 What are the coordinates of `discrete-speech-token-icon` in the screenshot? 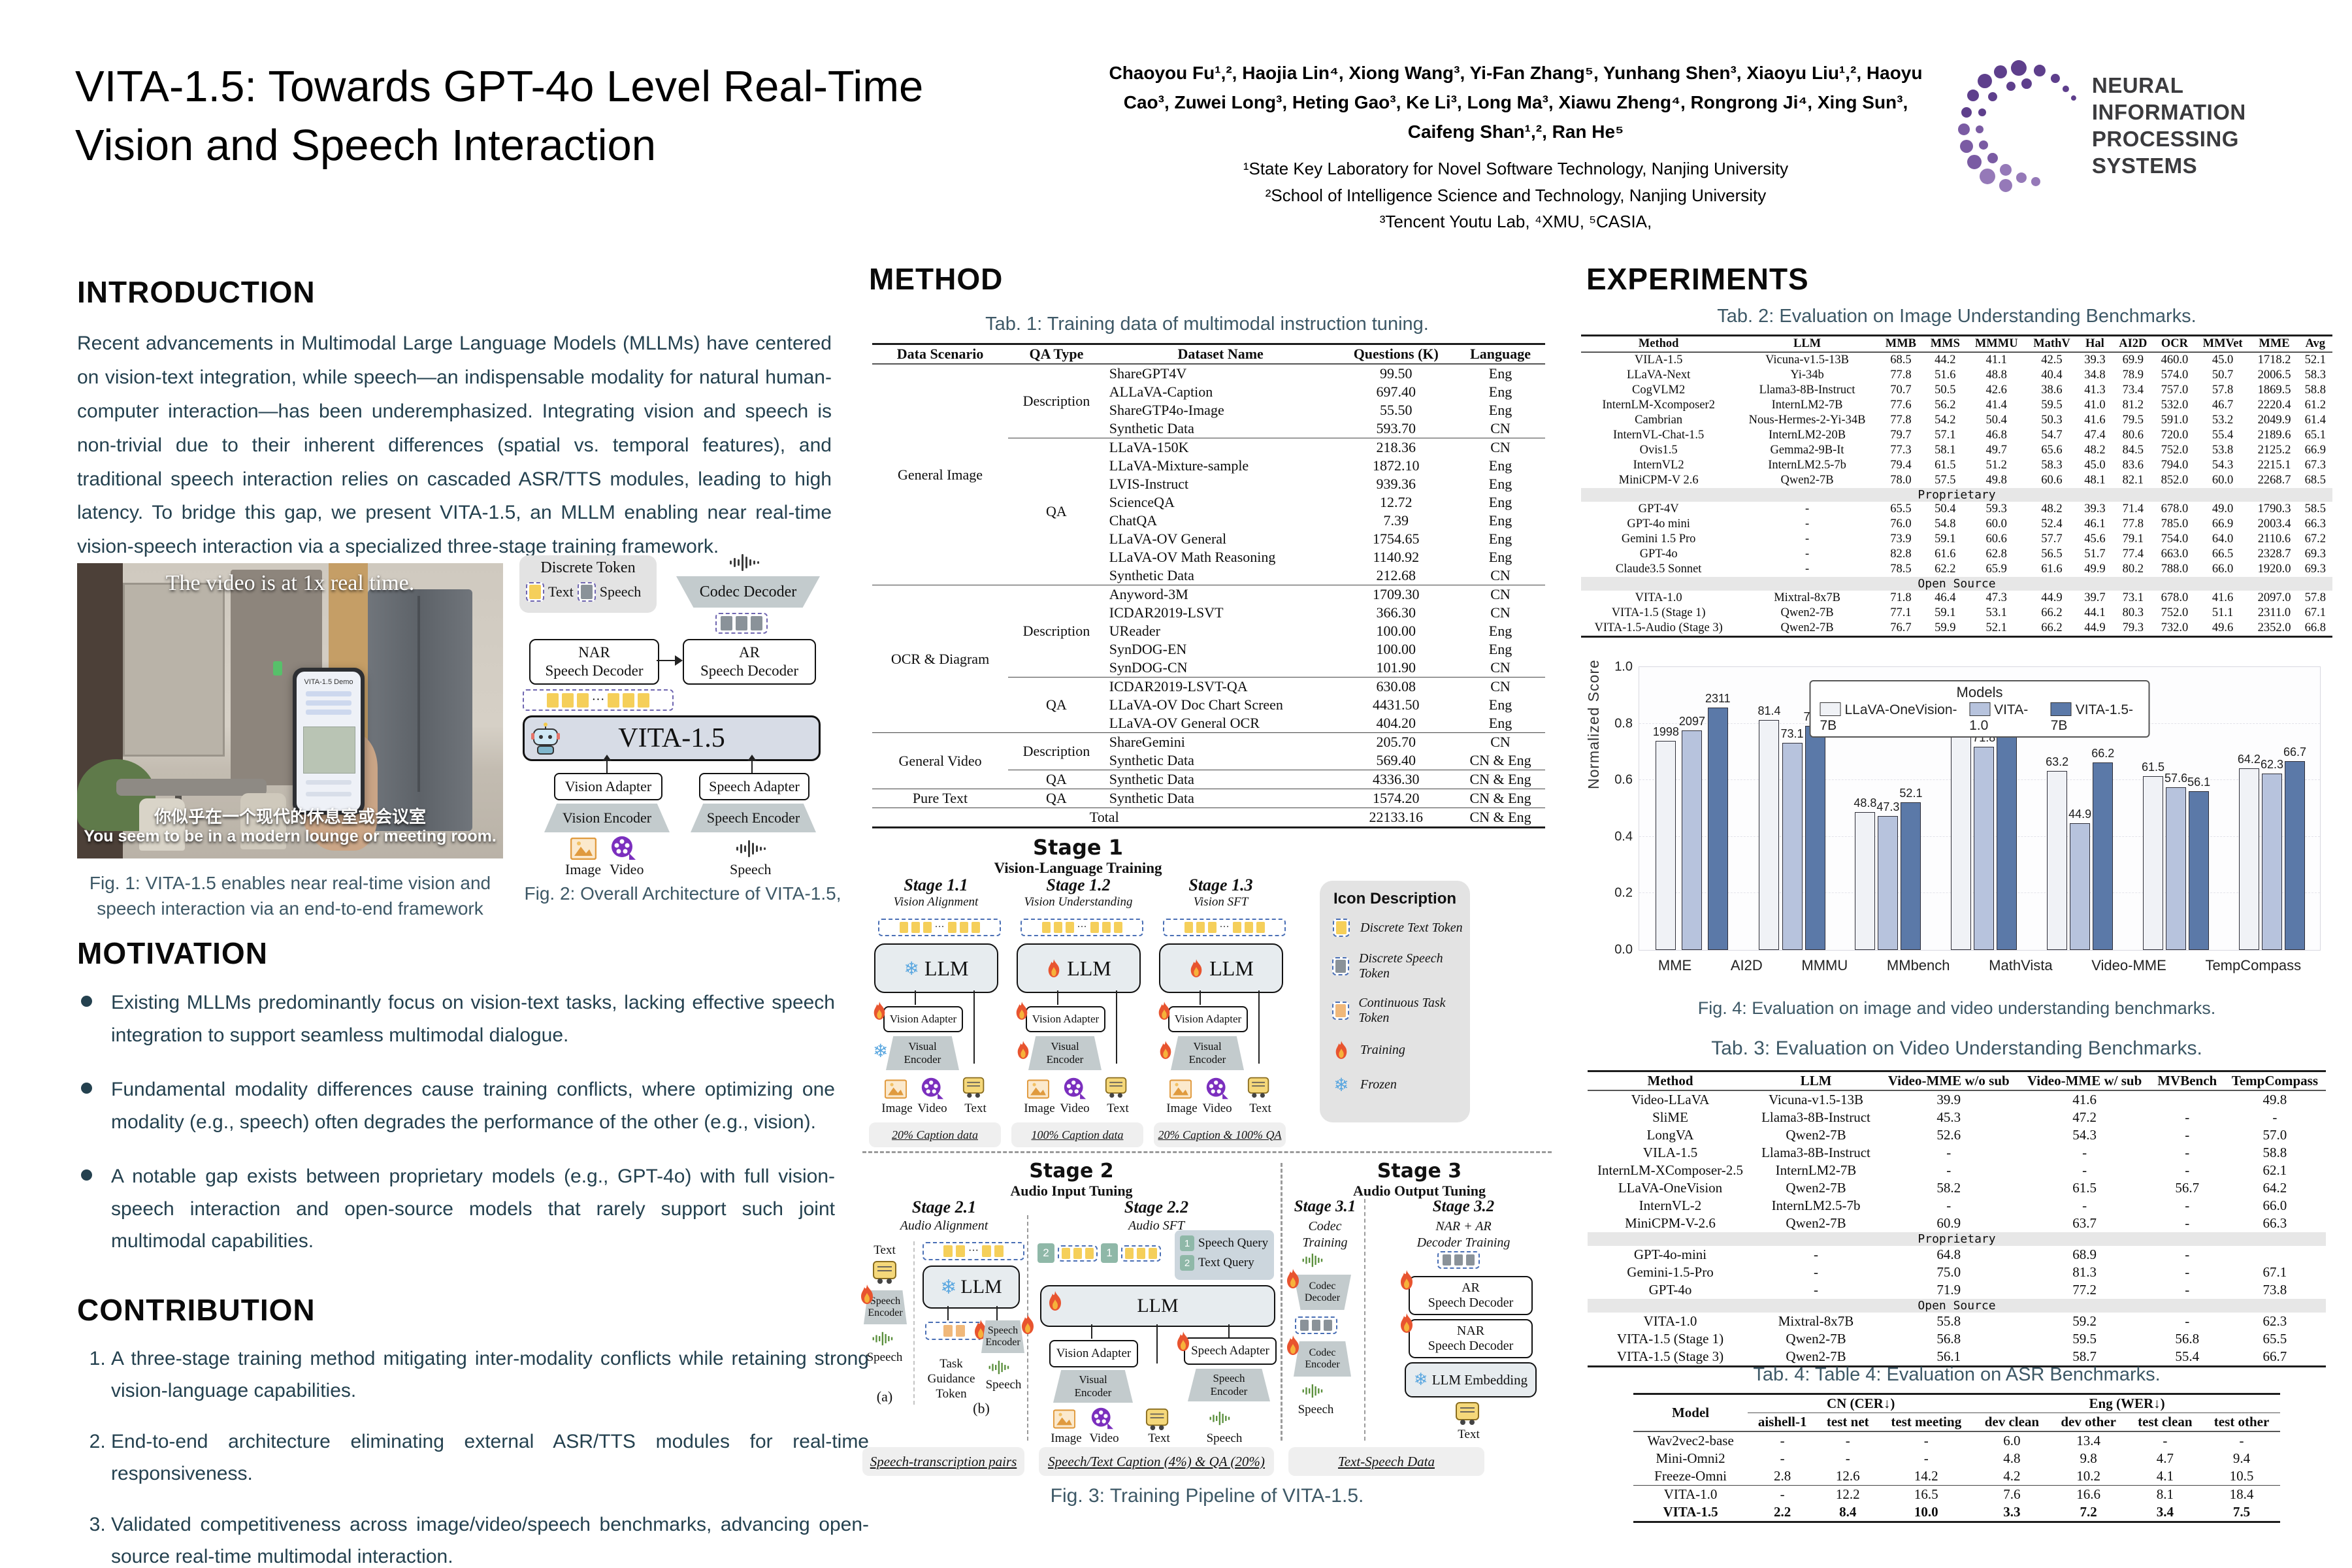 It's located at (1340, 966).